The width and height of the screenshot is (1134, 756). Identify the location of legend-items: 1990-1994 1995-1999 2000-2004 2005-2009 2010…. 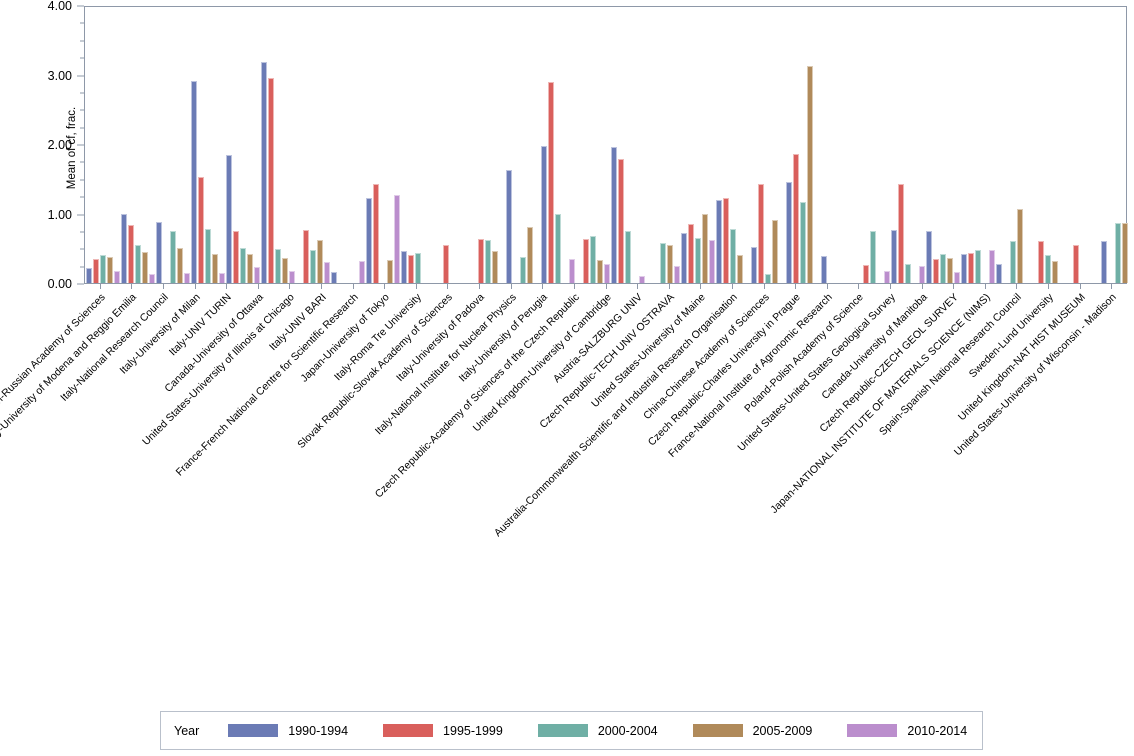
(614, 730).